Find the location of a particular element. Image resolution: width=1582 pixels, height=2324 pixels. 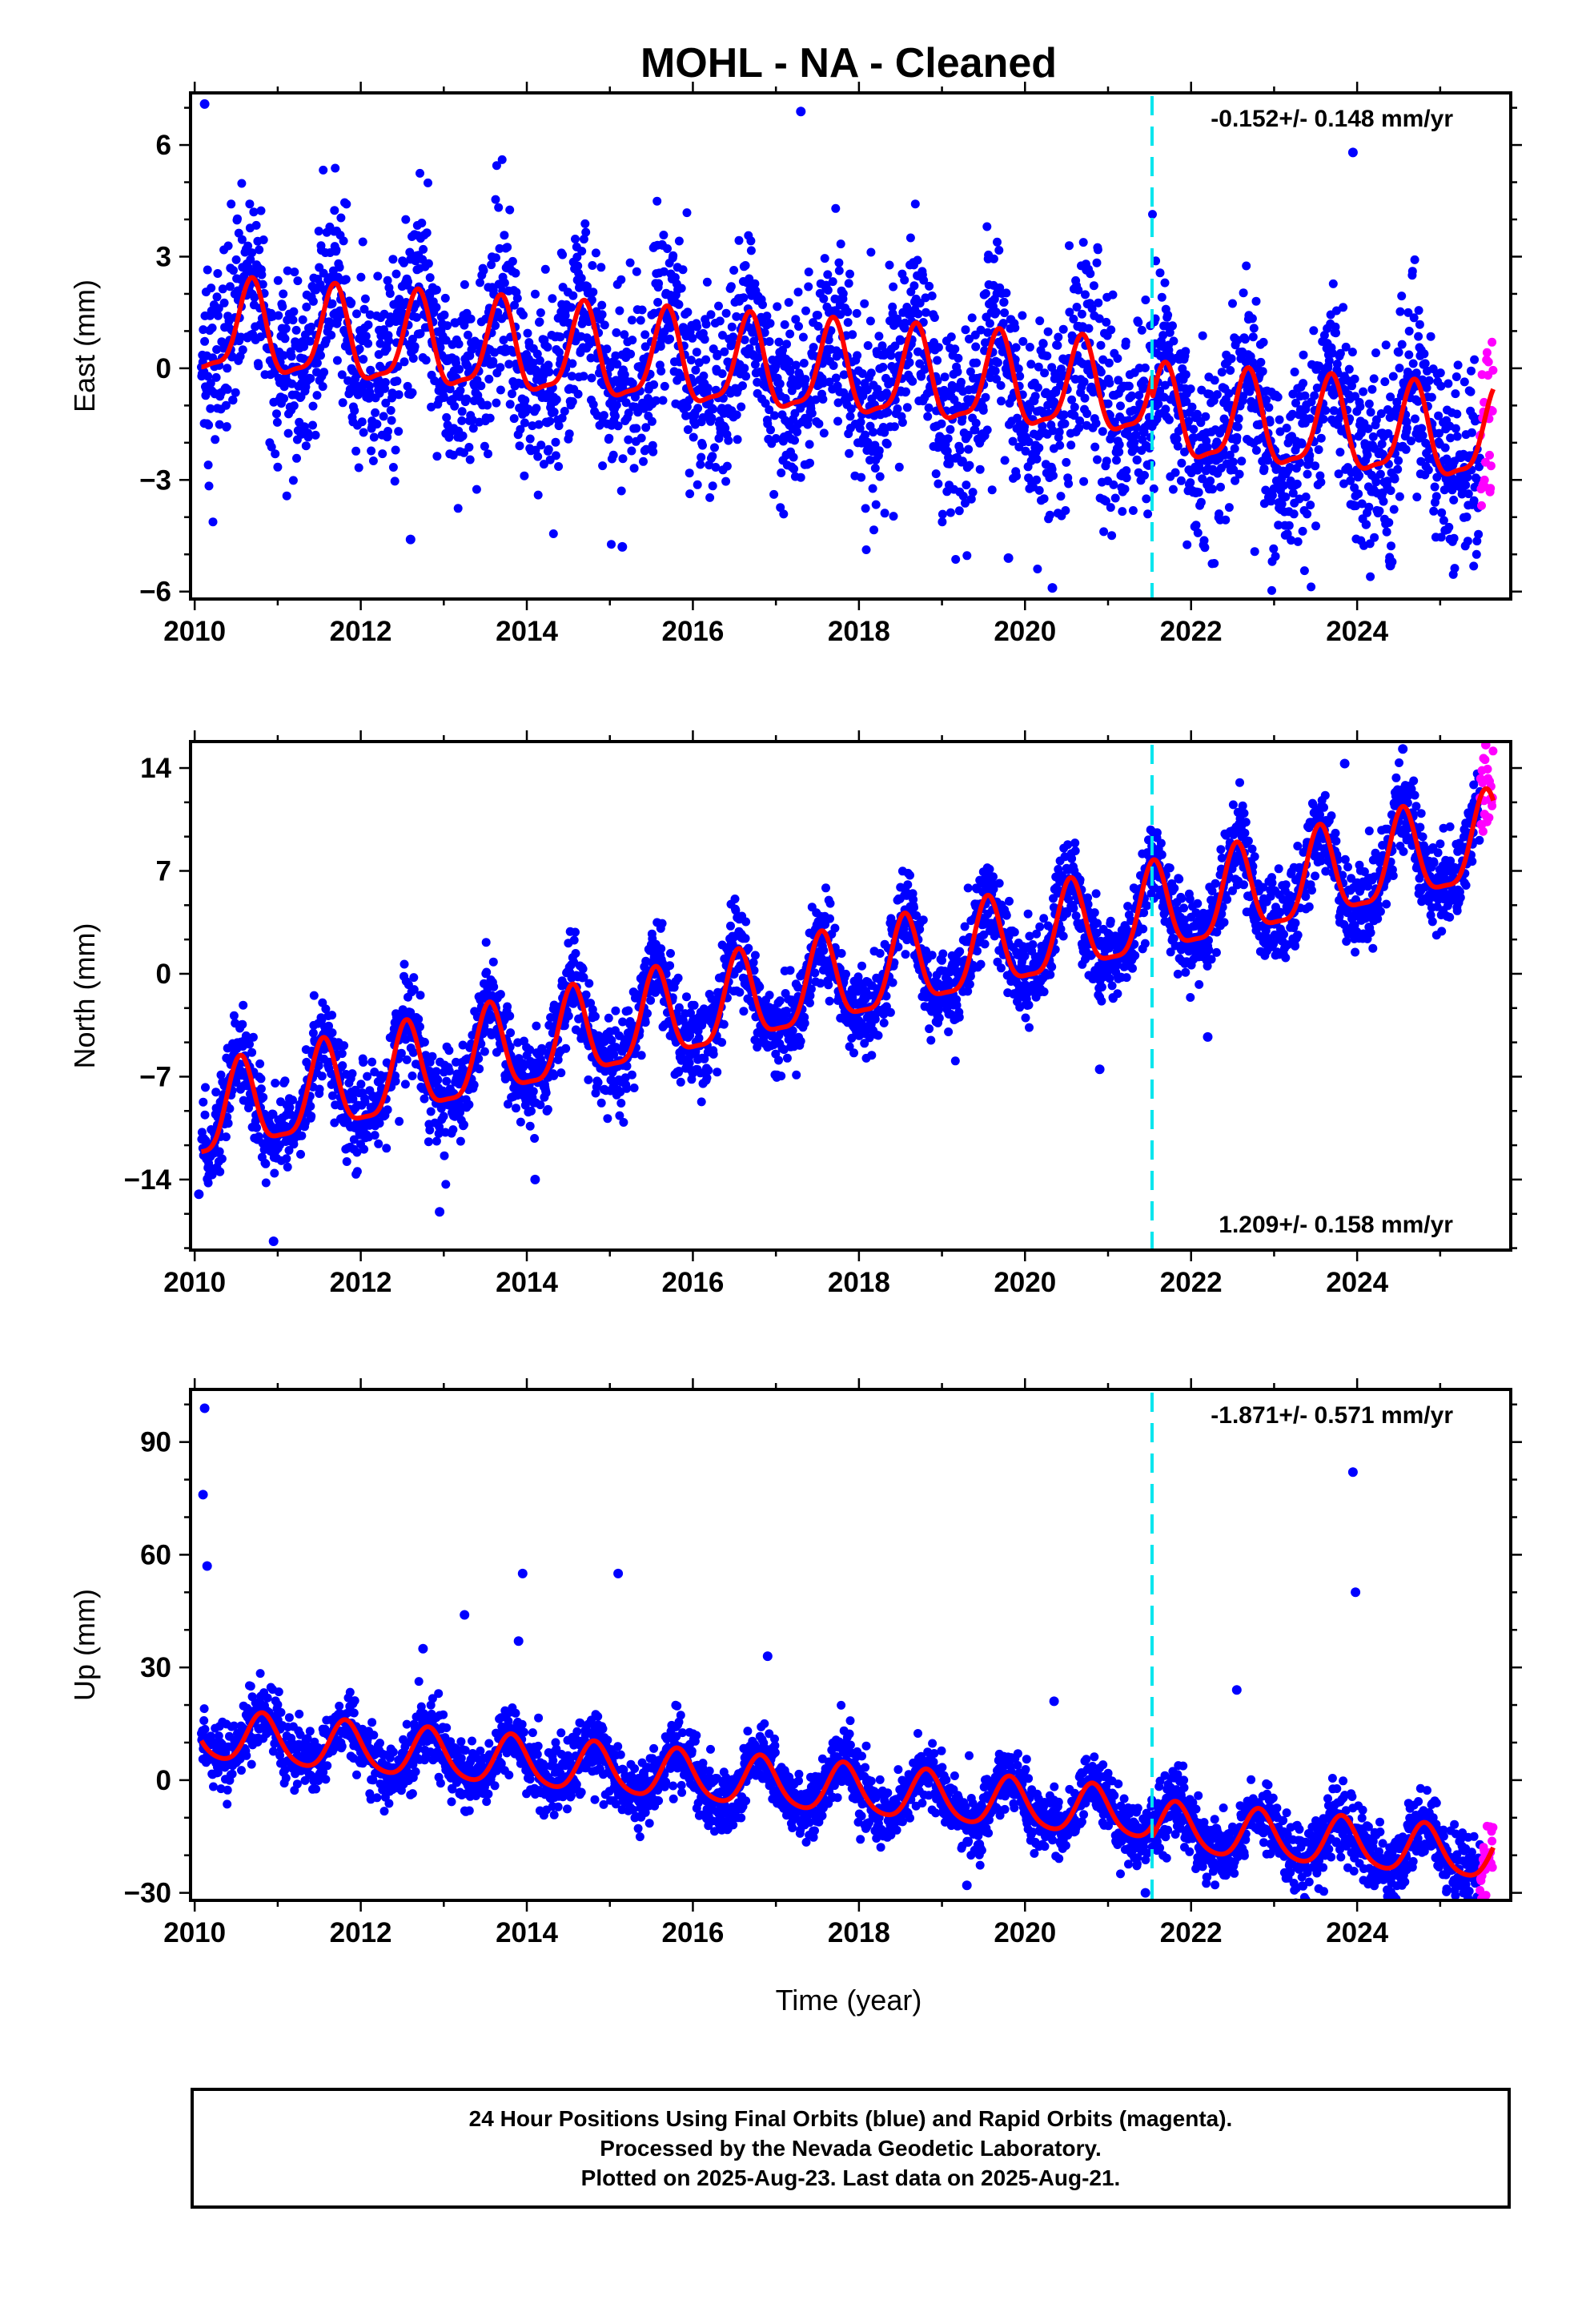

east-x-tick-label: 2024 is located at coordinates (1357, 631).